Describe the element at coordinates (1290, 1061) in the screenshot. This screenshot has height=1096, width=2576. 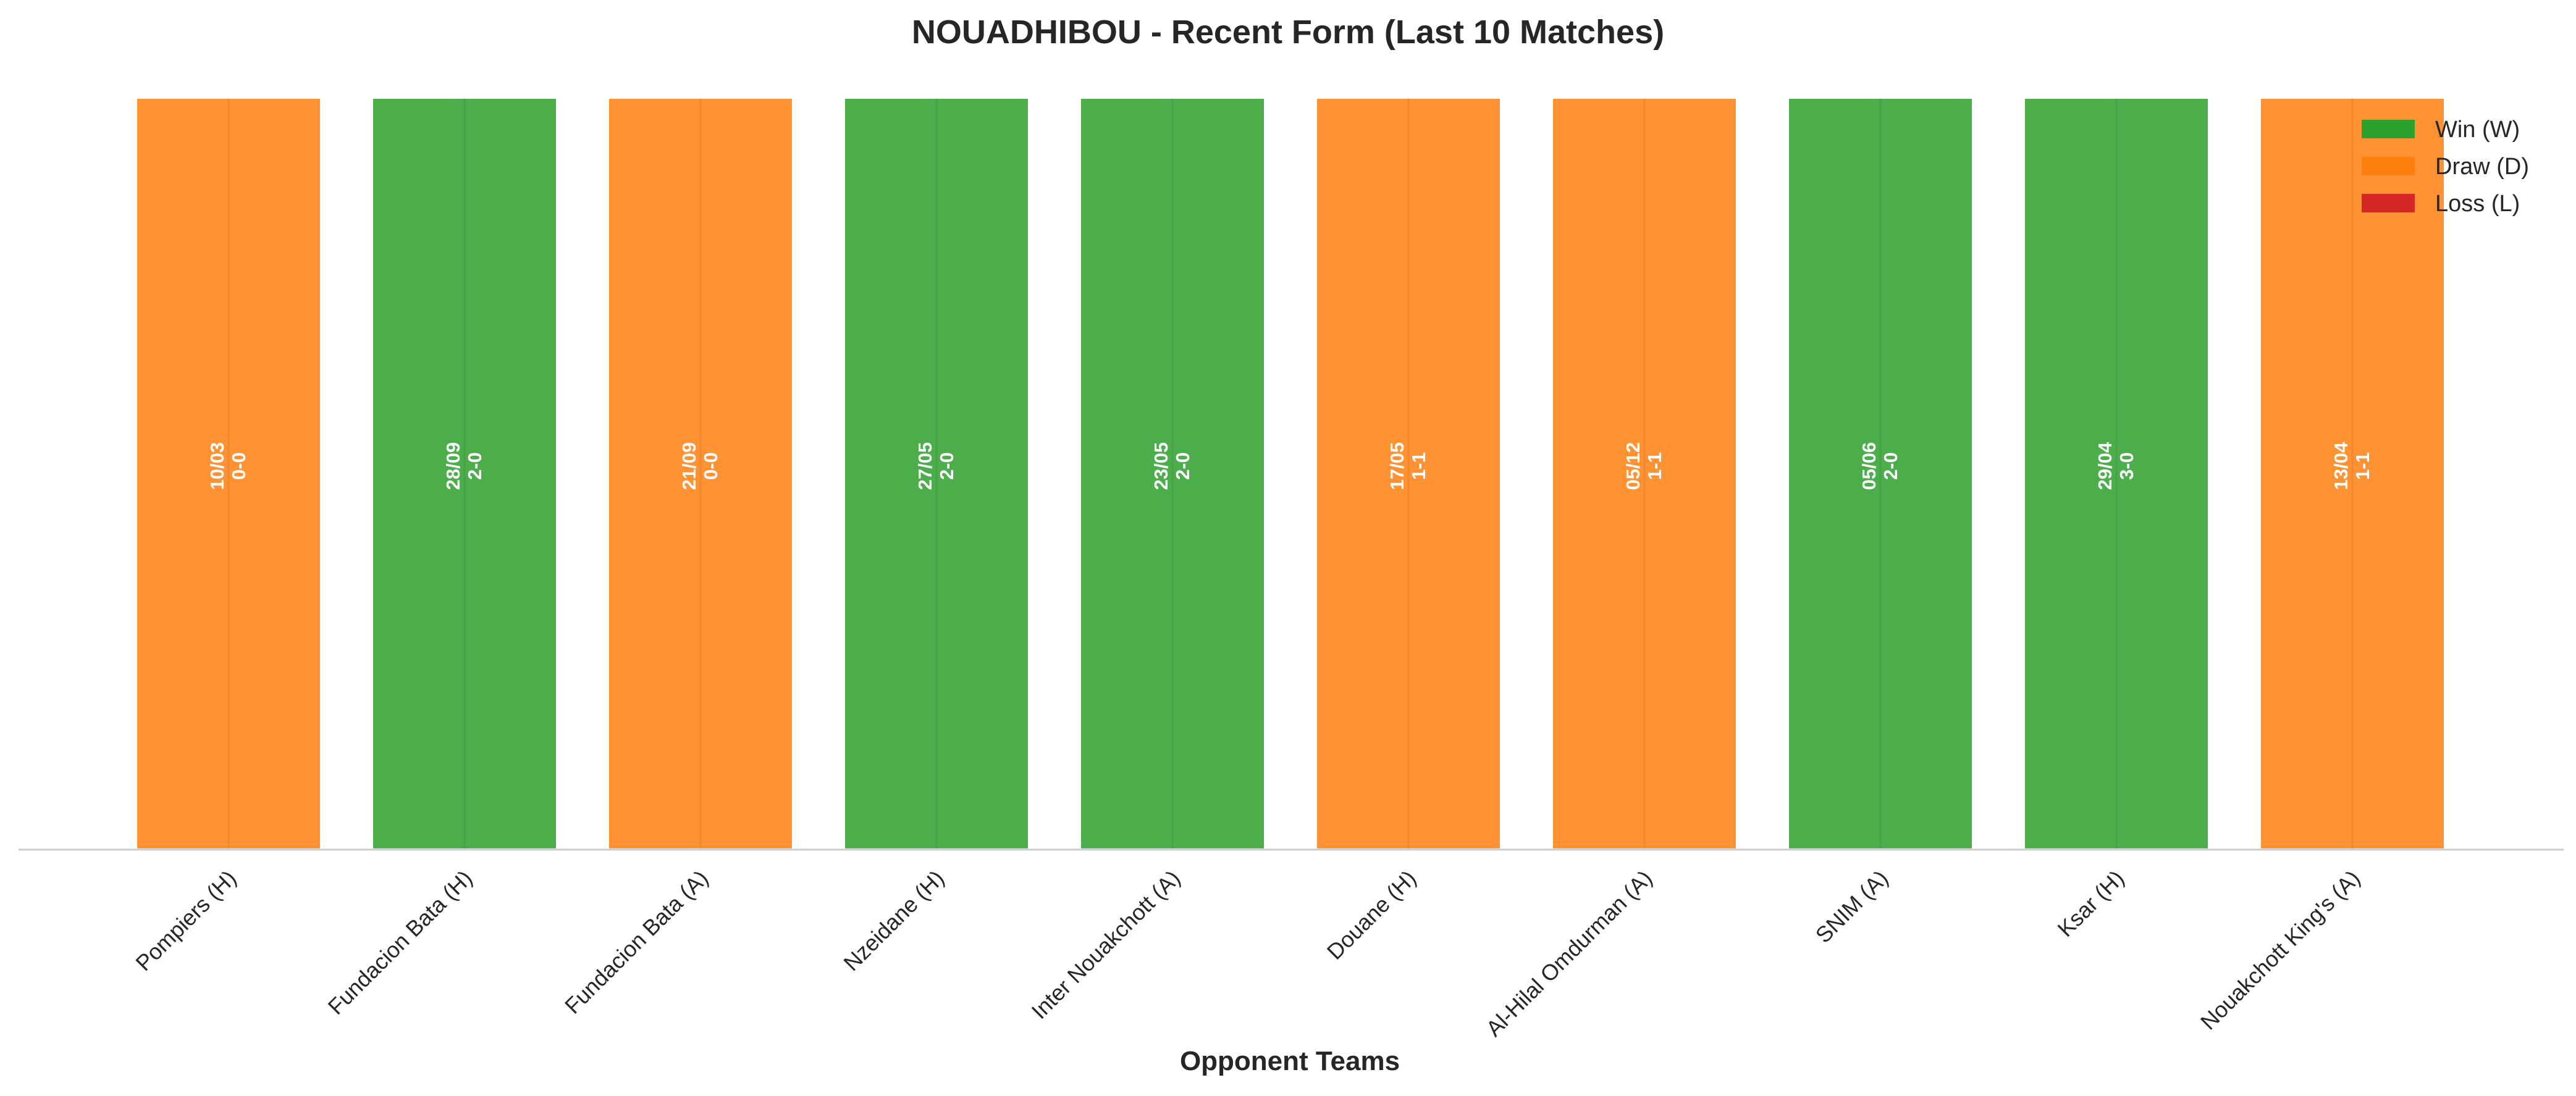
I see `x-axis-label: Opponent Teams` at that location.